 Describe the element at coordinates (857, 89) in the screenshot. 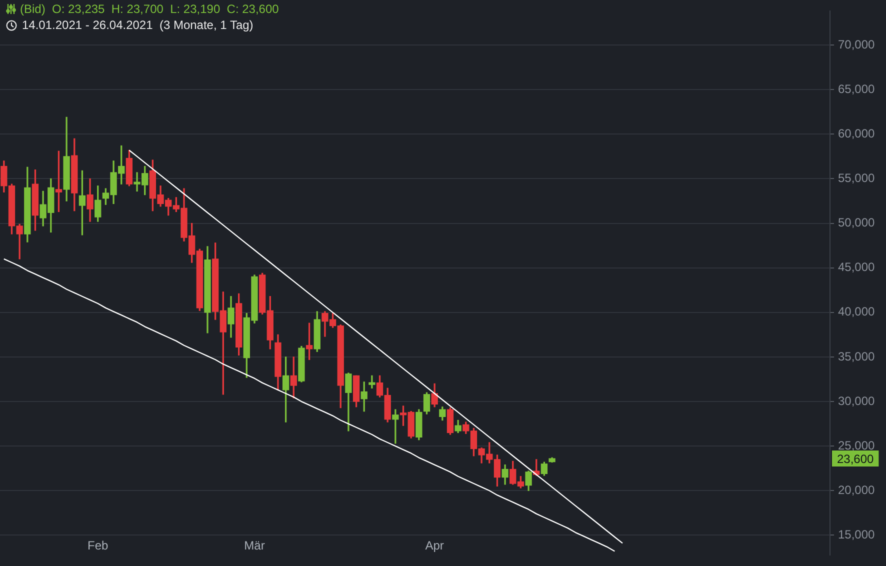

I see `y-tick-label: 65,000` at that location.